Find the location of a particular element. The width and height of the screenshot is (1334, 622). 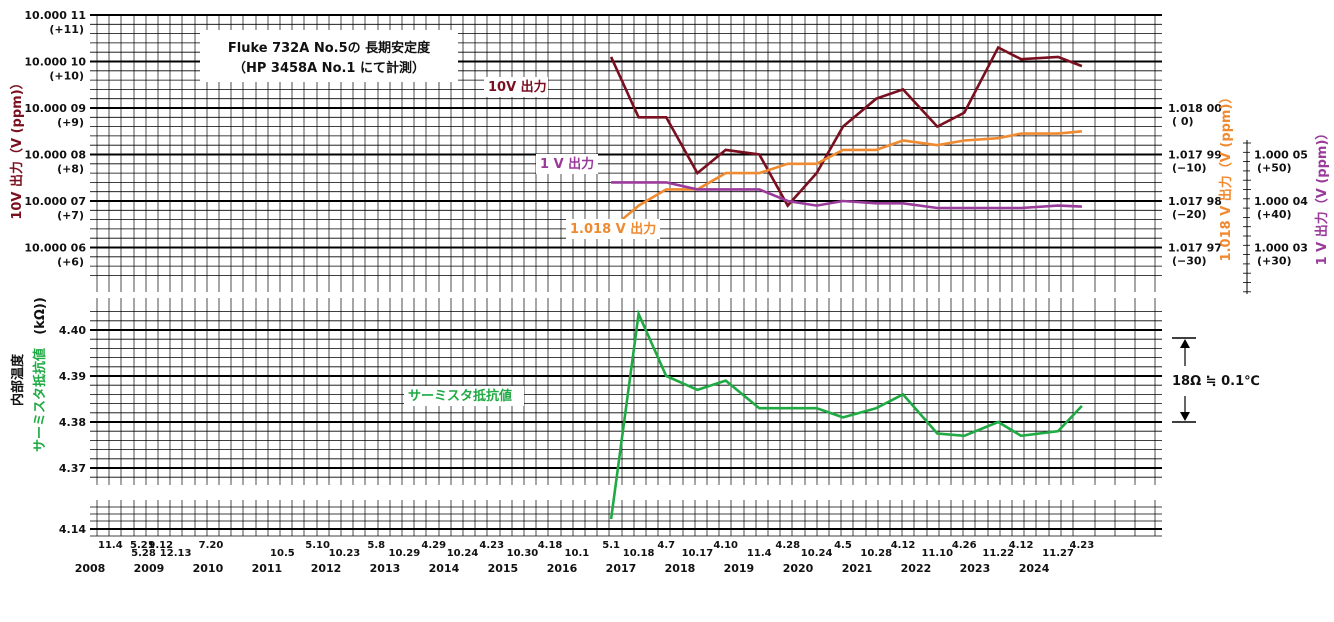

series-label-v10-bg is located at coordinates (516, 87).